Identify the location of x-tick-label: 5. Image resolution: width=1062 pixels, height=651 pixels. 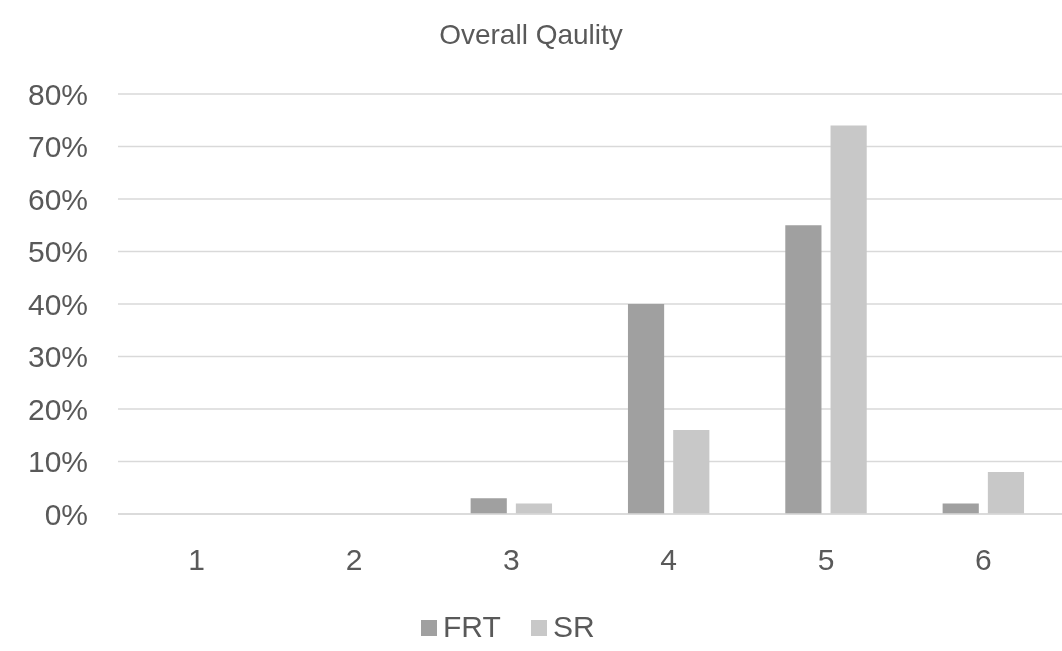
(826, 559).